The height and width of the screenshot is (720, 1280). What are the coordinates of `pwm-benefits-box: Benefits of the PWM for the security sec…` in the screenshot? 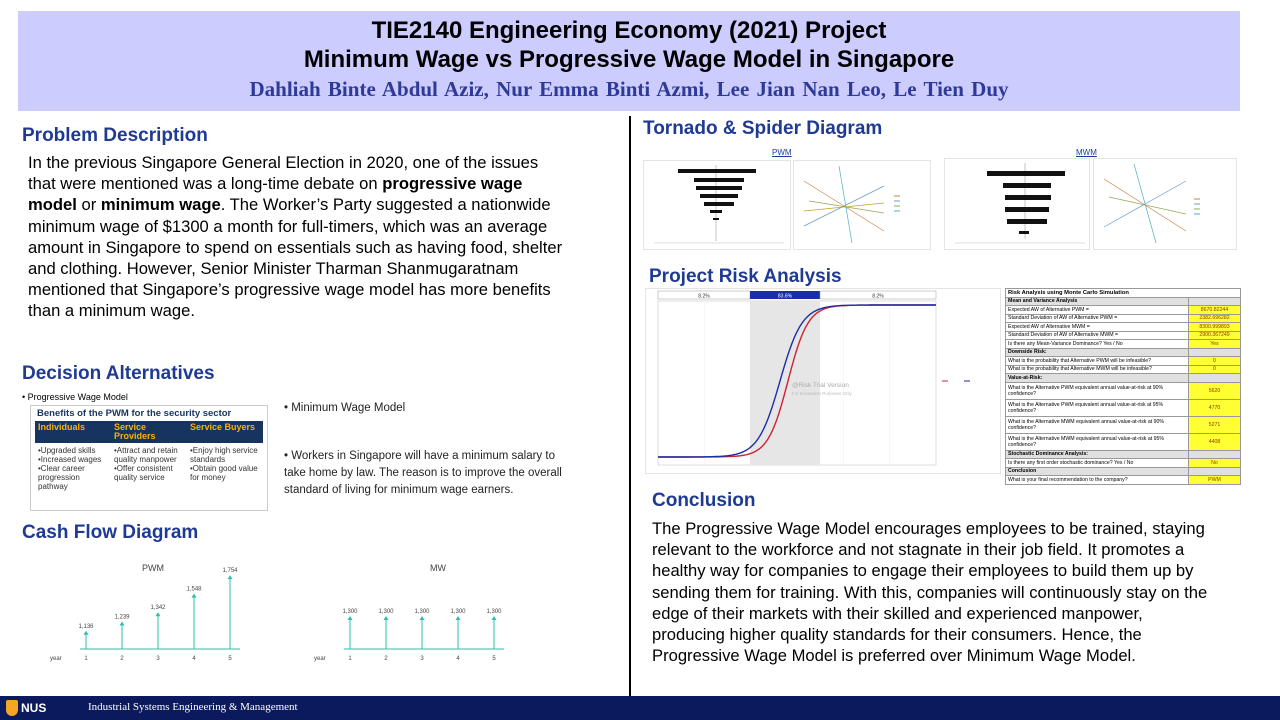 It's located at (149, 458).